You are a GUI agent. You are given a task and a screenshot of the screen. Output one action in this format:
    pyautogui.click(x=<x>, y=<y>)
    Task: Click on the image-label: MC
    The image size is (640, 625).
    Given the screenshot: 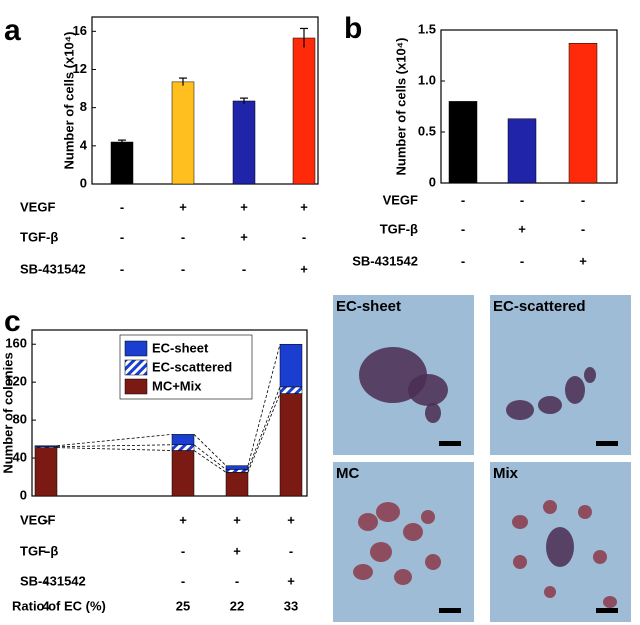 What is the action you would take?
    pyautogui.click(x=347, y=473)
    